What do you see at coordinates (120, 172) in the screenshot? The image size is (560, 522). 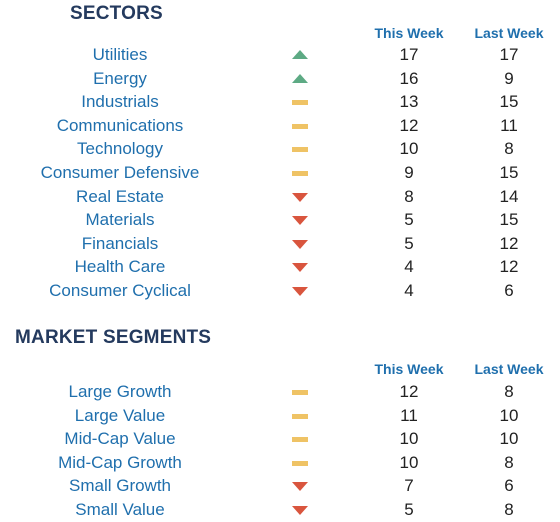 I see `row-label: Consumer Defensive` at bounding box center [120, 172].